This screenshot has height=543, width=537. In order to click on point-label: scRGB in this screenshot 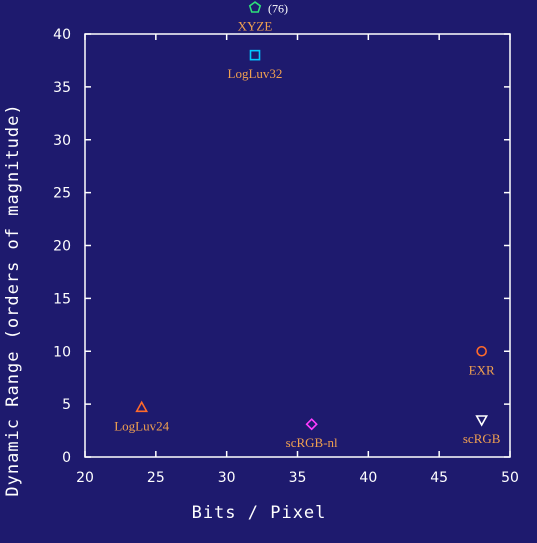, I will do `click(482, 438)`.